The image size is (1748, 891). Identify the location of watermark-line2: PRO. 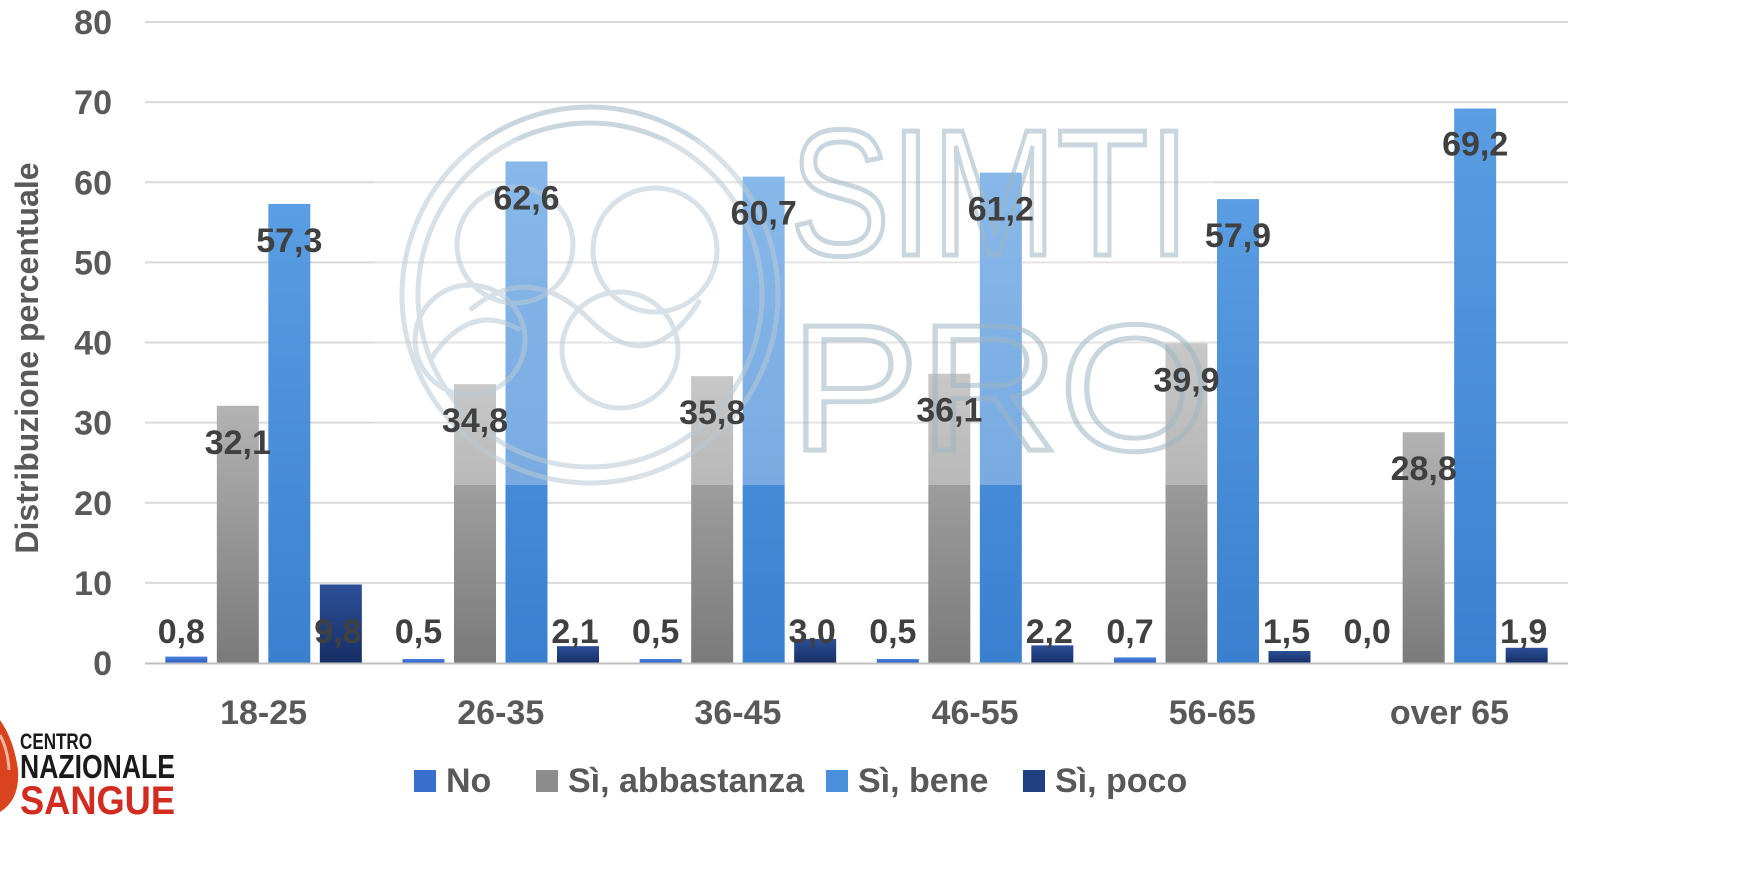
(1000, 388).